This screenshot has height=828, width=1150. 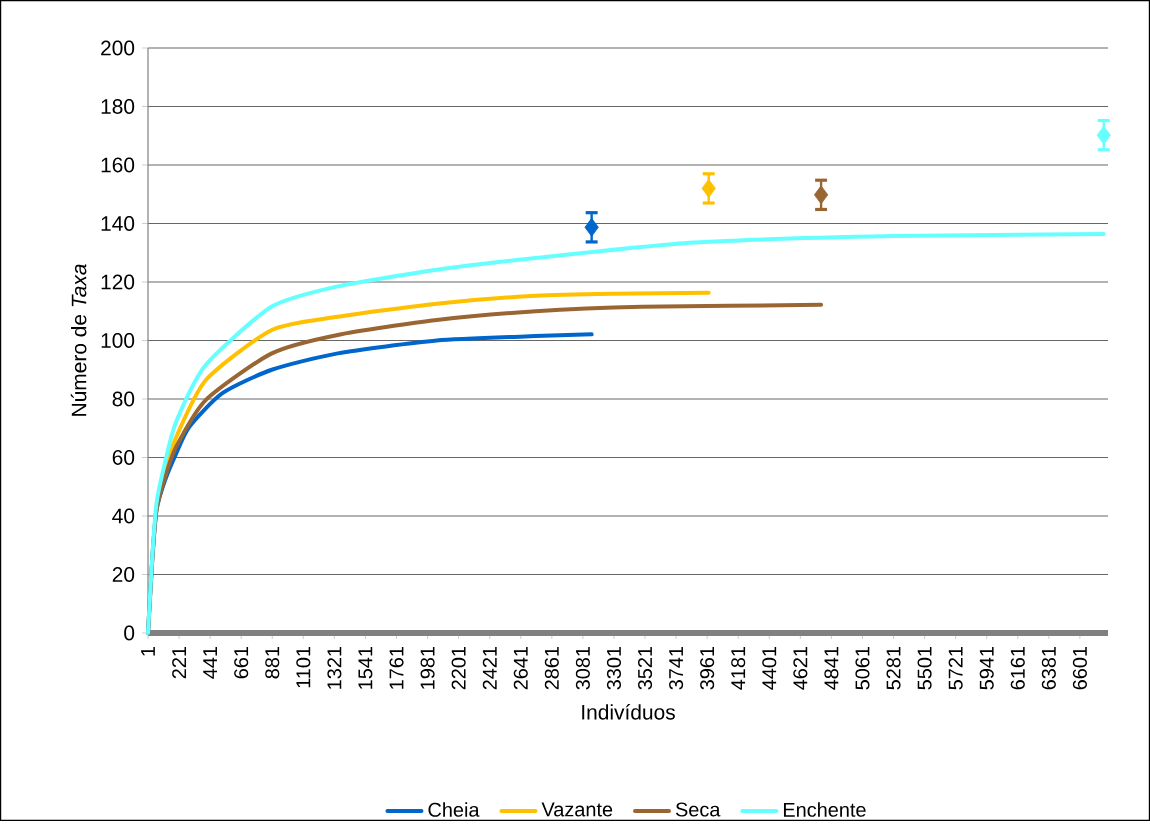 What do you see at coordinates (824, 810) in the screenshot?
I see `legend-label: Enchente` at bounding box center [824, 810].